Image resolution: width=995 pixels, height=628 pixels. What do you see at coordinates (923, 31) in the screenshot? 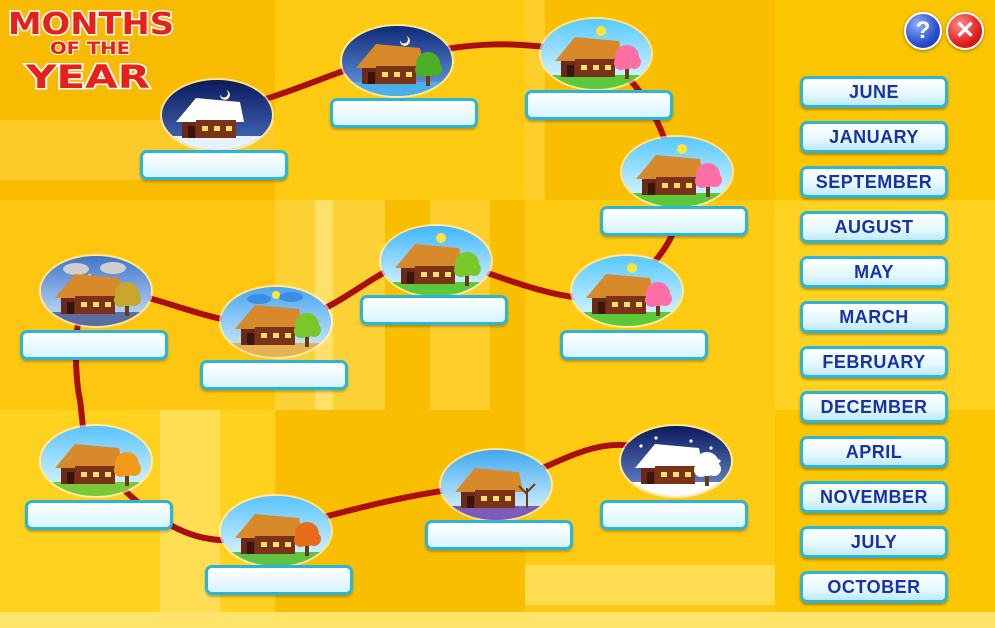
I see `help-button: ?` at bounding box center [923, 31].